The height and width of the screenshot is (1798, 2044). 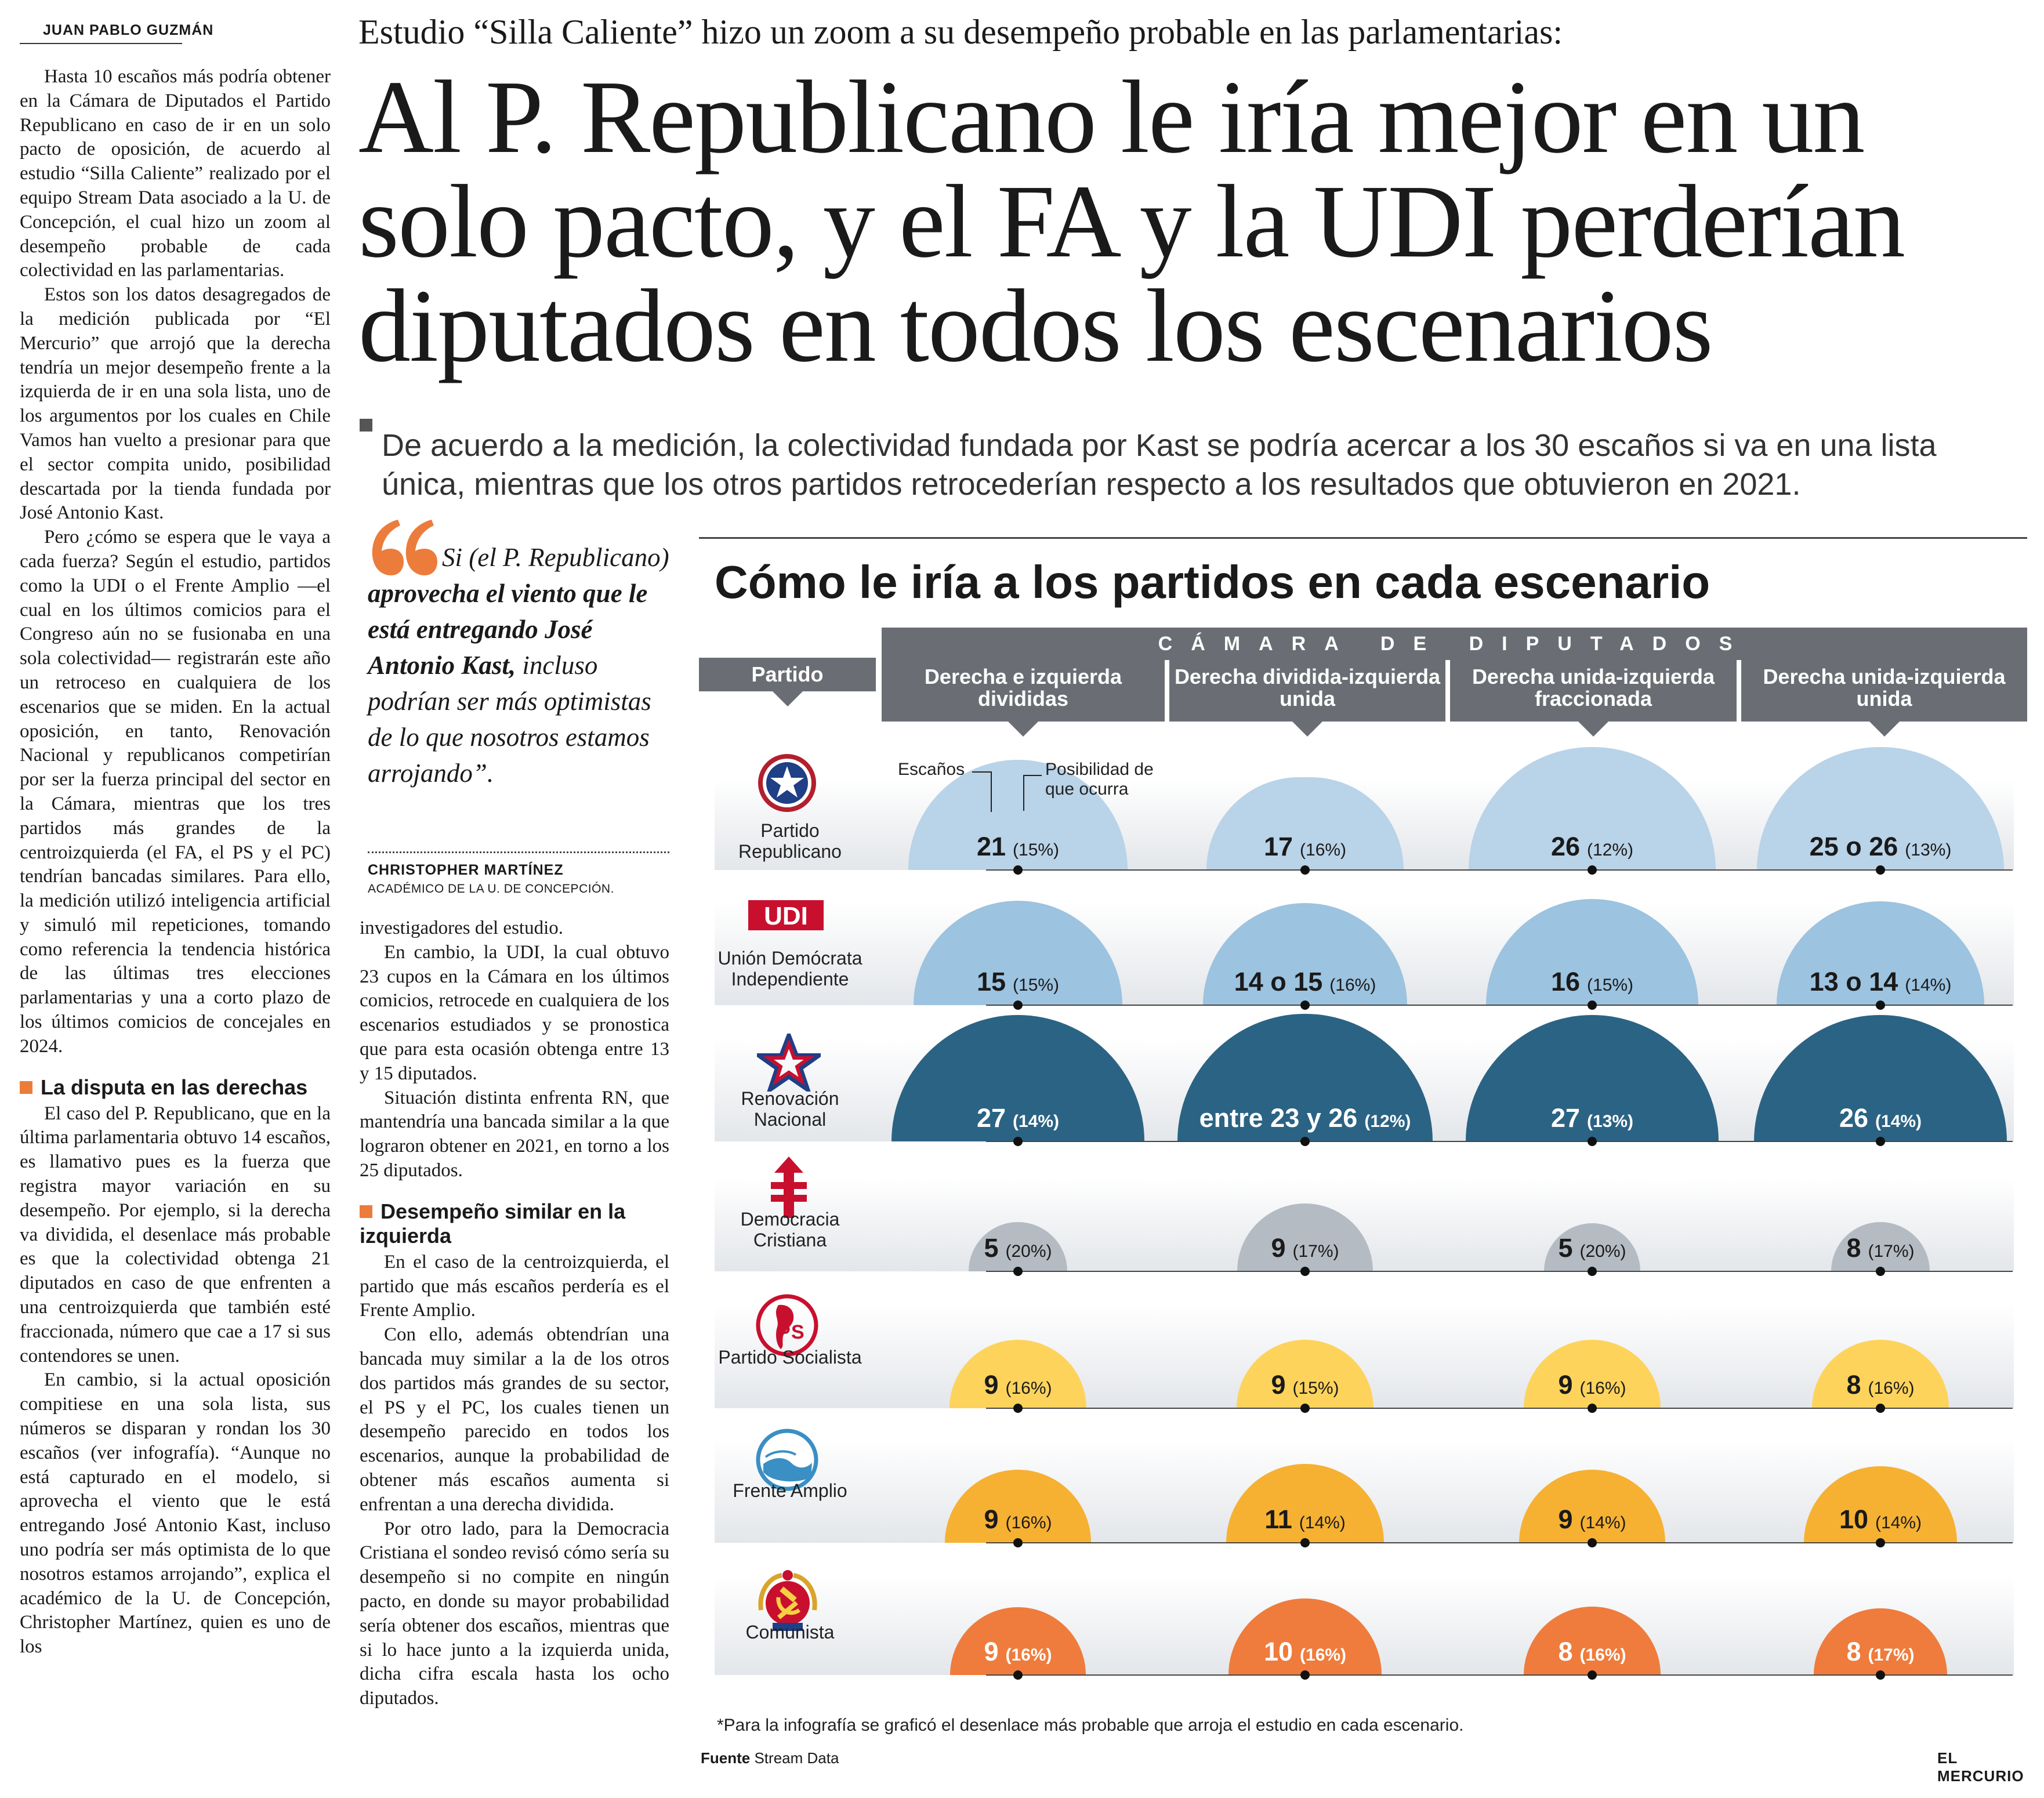 What do you see at coordinates (787, 682) in the screenshot?
I see `party-column-header: Partido` at bounding box center [787, 682].